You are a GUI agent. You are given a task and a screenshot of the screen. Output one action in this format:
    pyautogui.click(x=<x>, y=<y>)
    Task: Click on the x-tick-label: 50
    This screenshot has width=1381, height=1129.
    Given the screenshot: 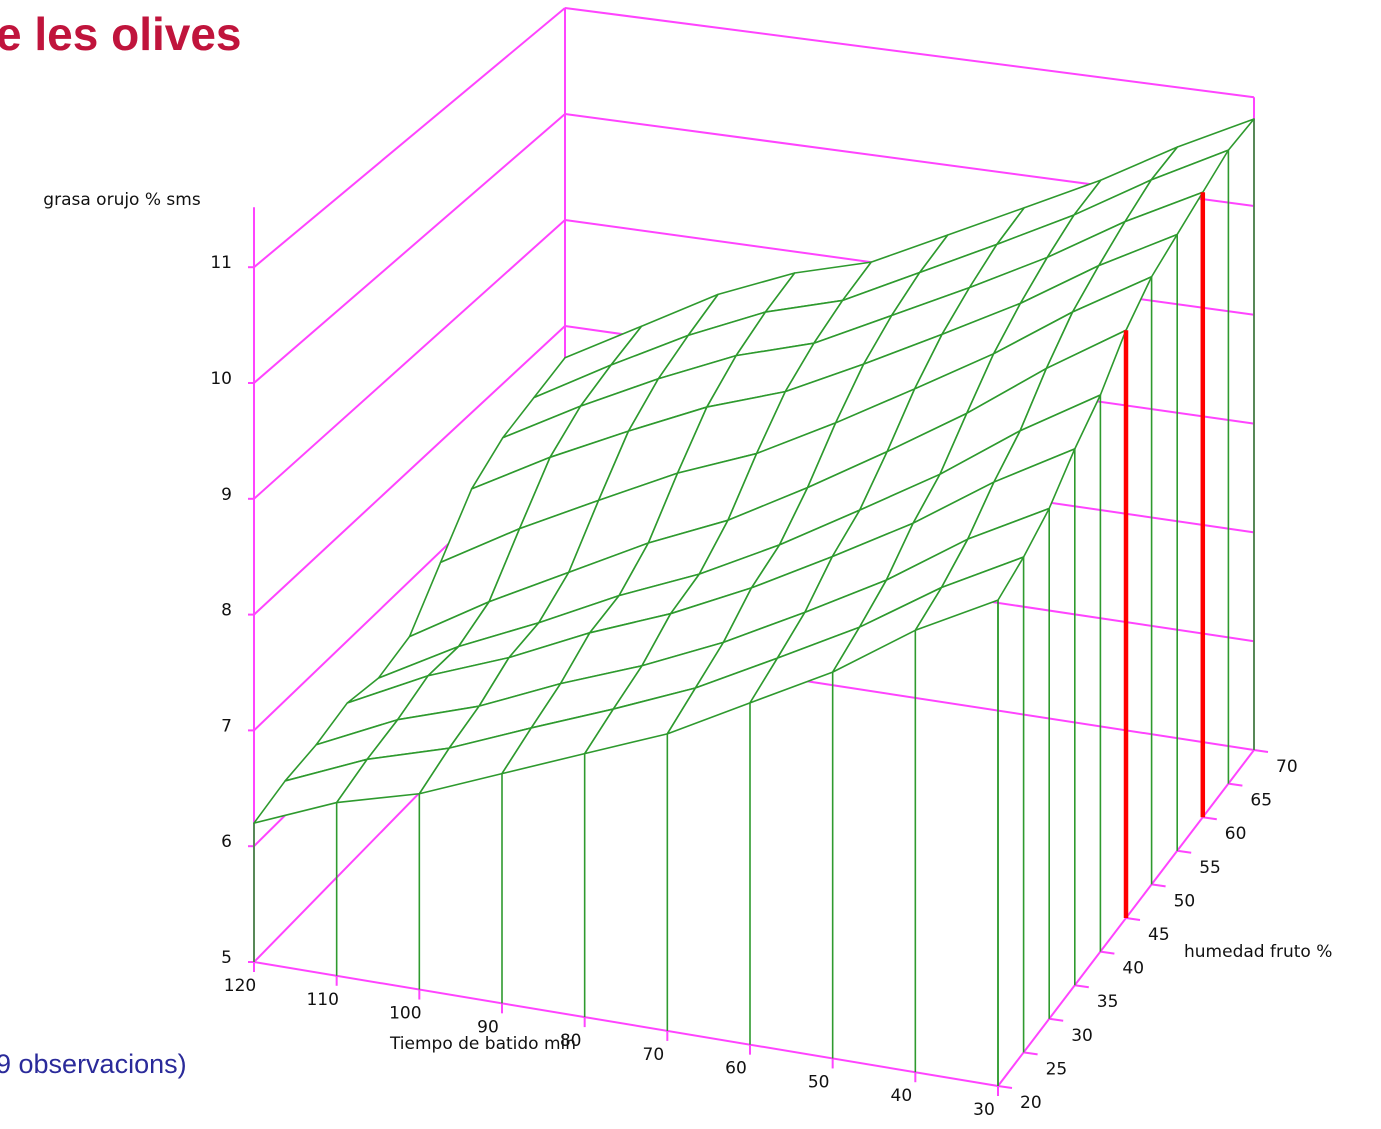 What is the action you would take?
    pyautogui.click(x=819, y=1082)
    